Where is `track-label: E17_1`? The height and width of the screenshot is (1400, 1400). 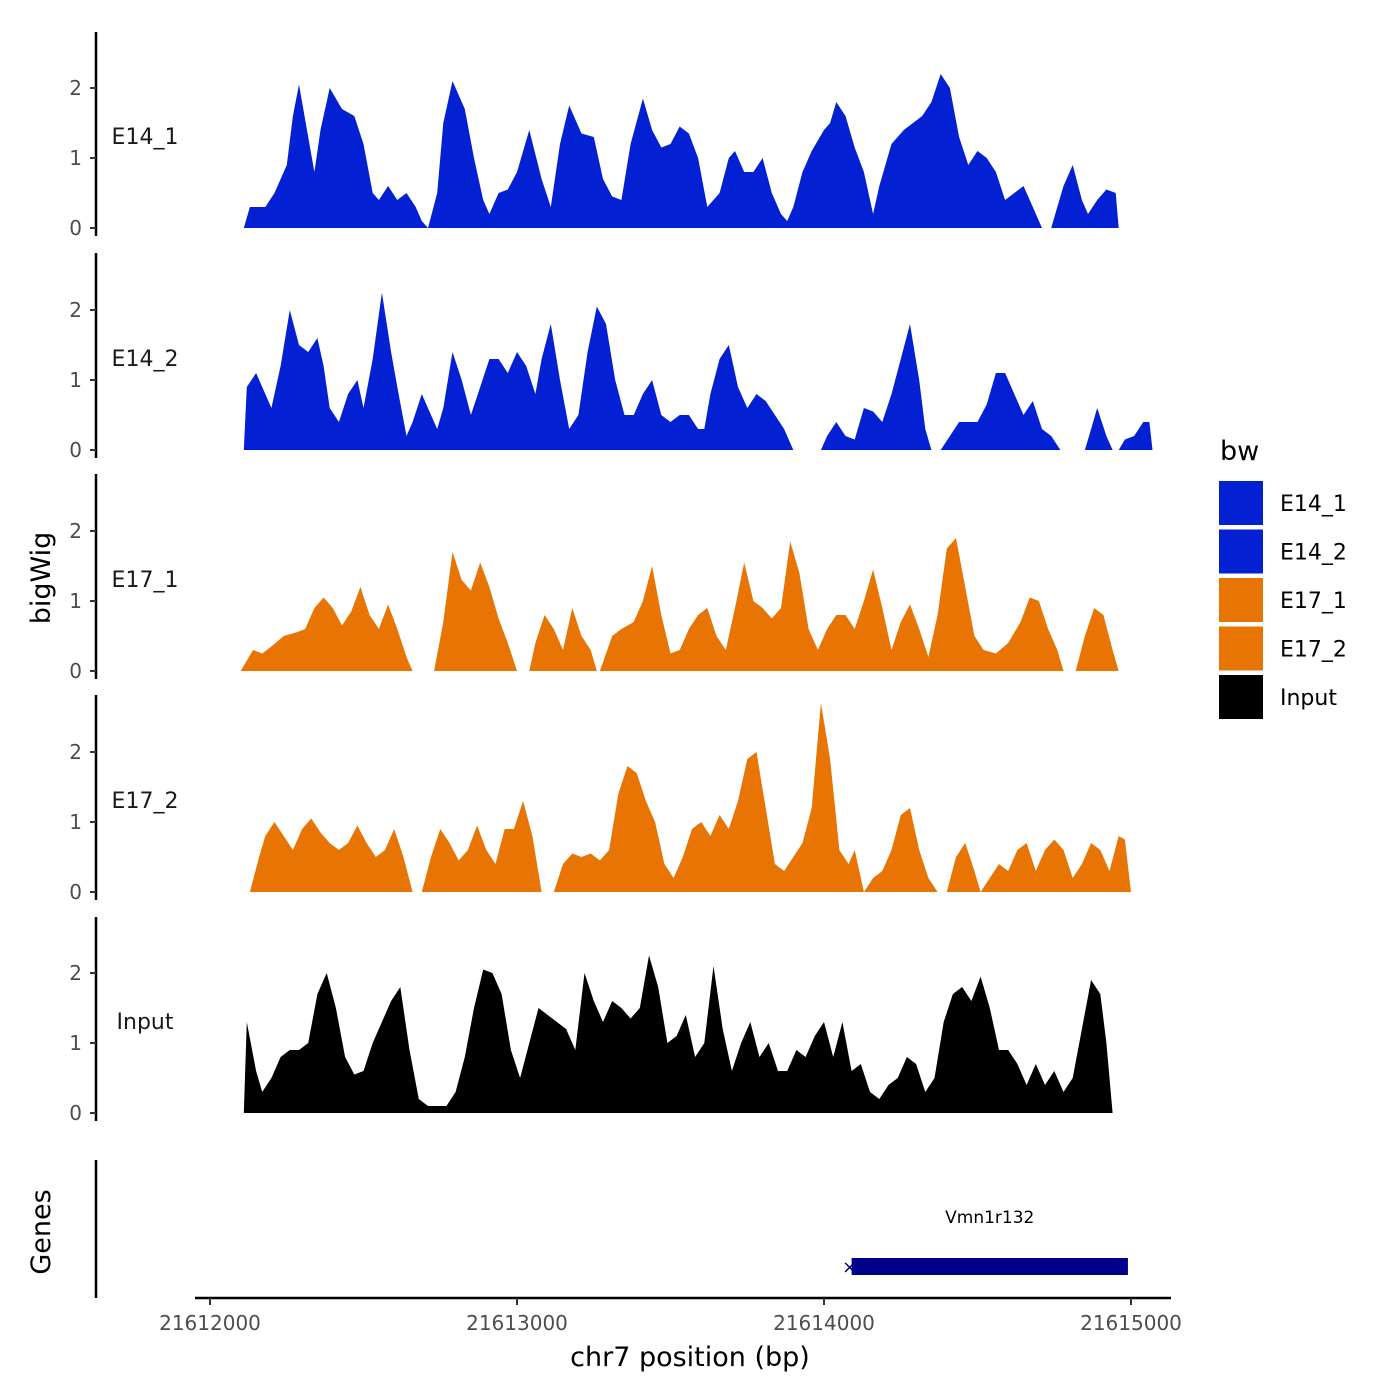 track-label: E17_1 is located at coordinates (145, 580).